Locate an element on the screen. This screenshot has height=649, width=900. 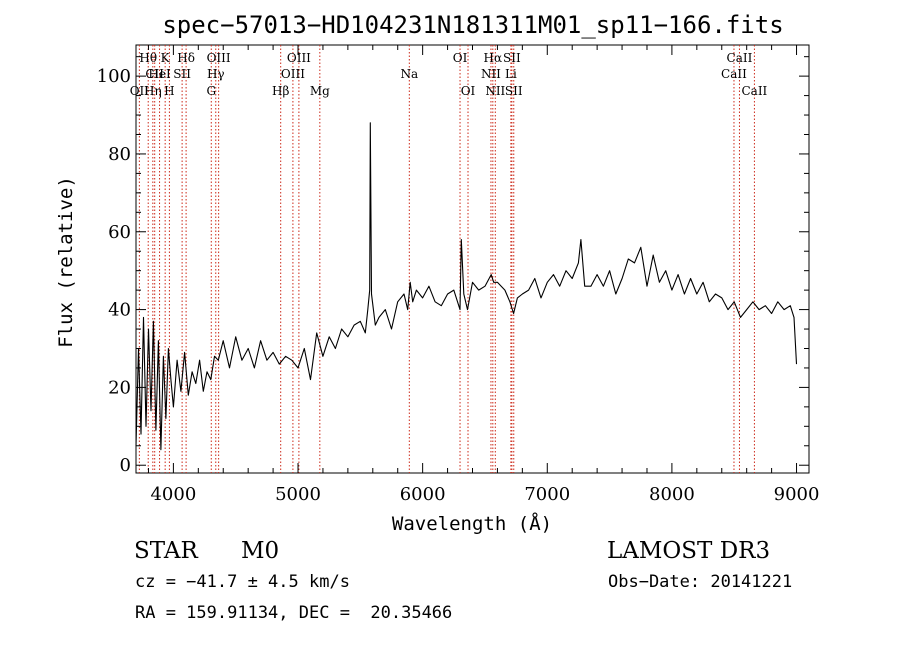
marker-label-oii: OII is located at coordinates (140, 91).